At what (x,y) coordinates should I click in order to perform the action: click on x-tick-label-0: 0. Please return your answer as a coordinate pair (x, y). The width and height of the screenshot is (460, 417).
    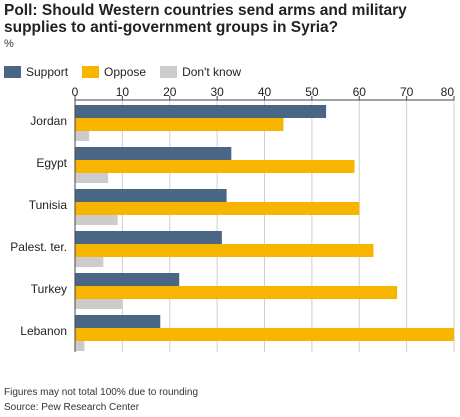
    Looking at the image, I should click on (75, 92).